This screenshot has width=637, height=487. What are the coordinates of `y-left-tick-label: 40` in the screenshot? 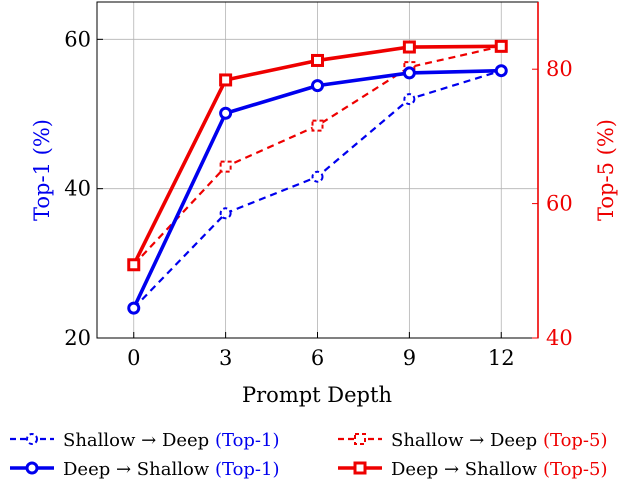 It's located at (77, 189).